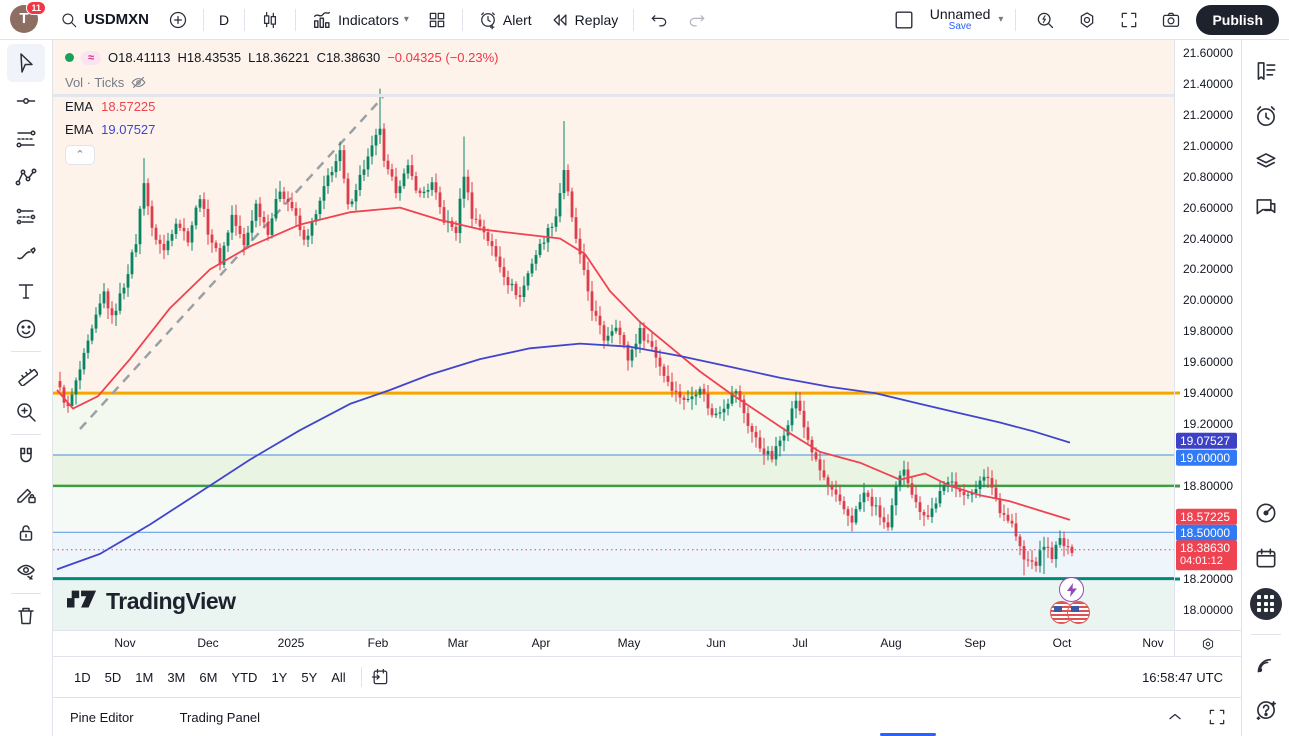  Describe the element at coordinates (1062, 643) in the screenshot. I see `month-label: Oct` at that location.